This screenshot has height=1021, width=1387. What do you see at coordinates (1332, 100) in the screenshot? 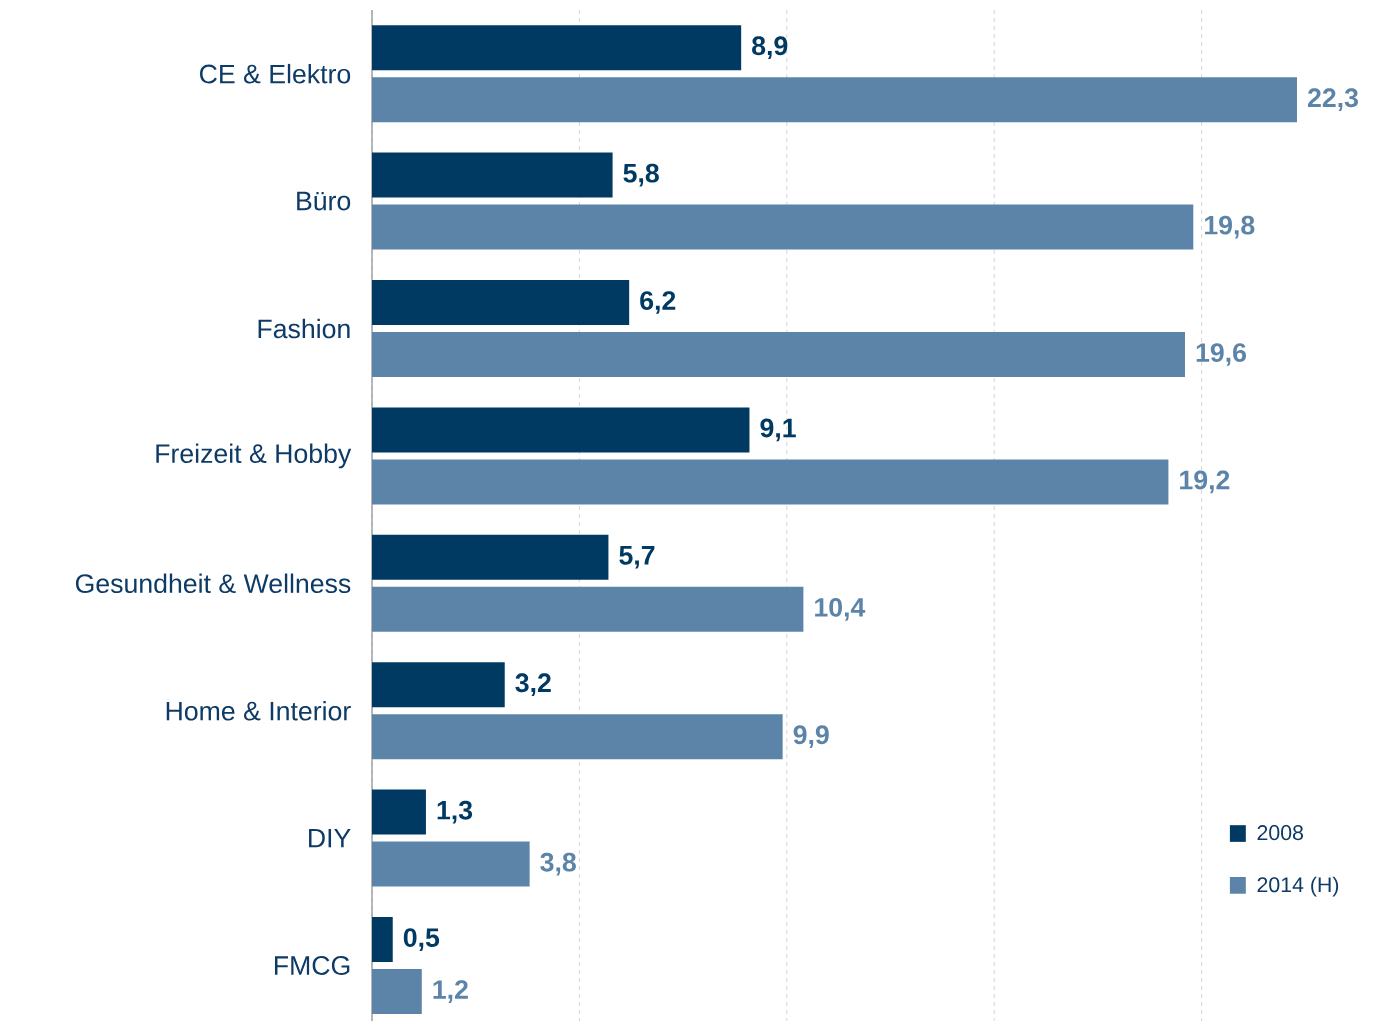
I see `data-label: 22,3` at bounding box center [1332, 100].